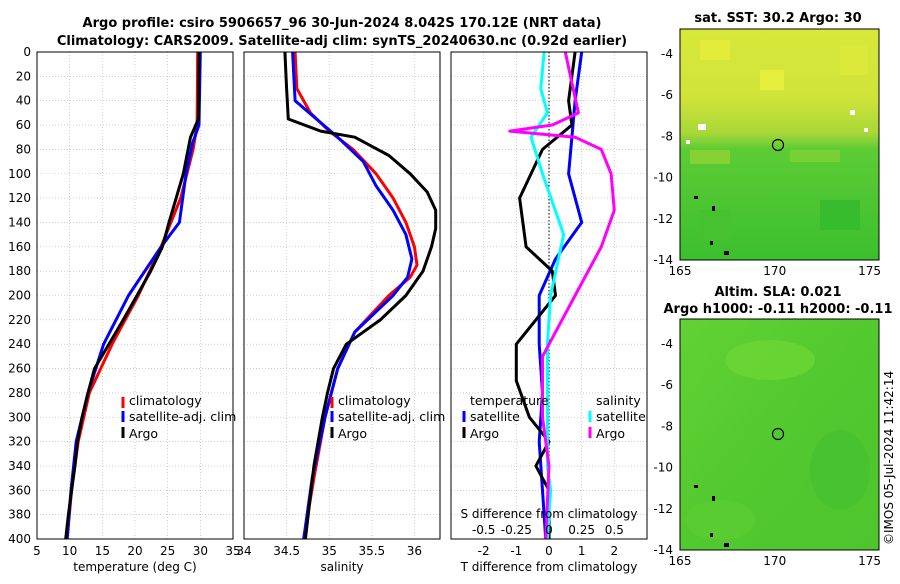  What do you see at coordinates (484, 433) in the screenshot?
I see `legend-temp-argo: Argo` at bounding box center [484, 433].